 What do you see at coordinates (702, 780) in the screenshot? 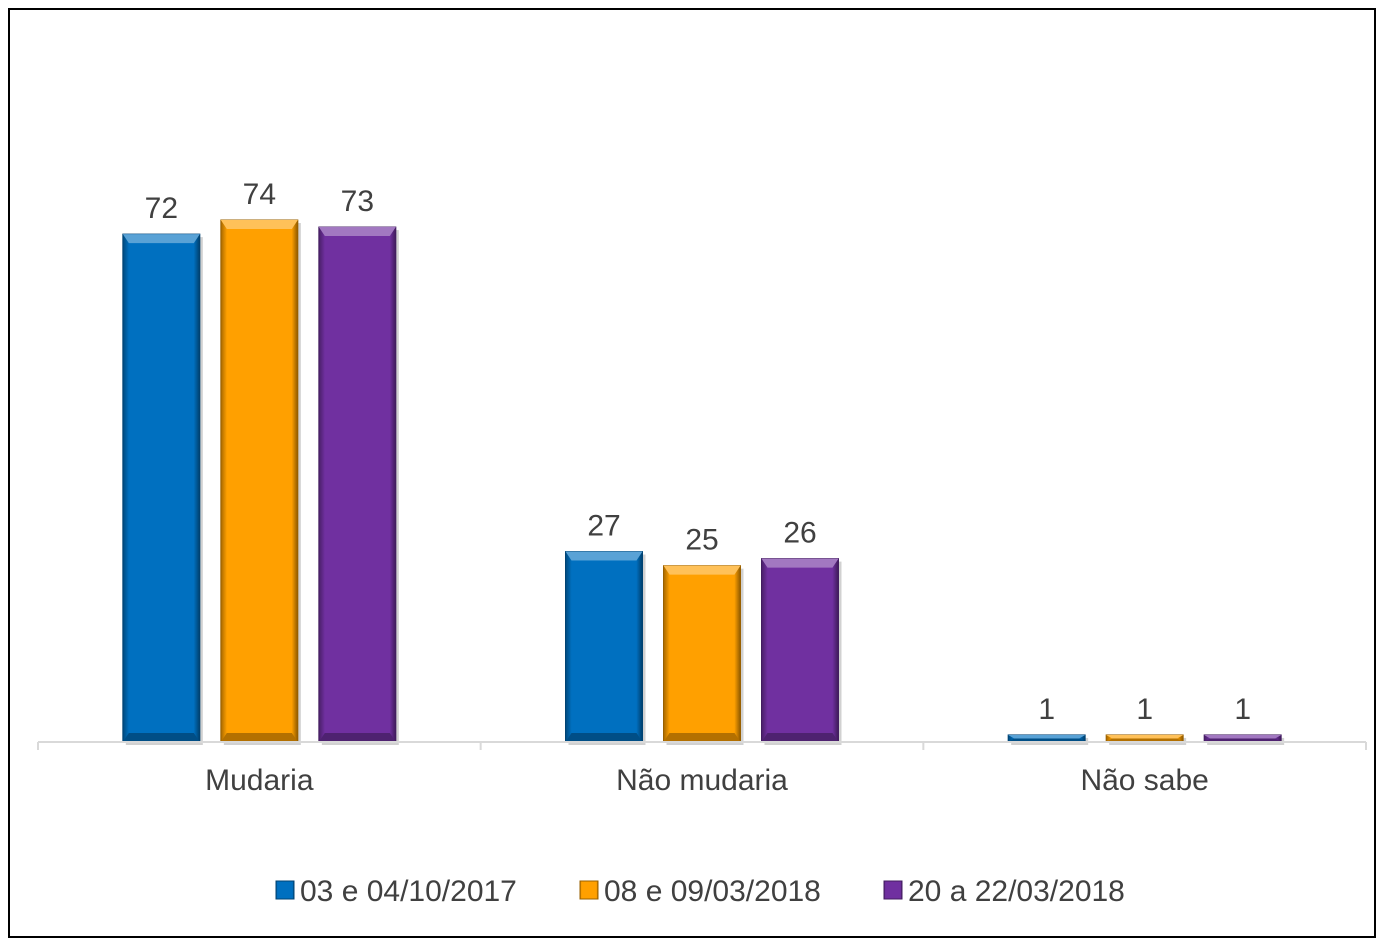
I see `category-label: Não mudaria` at bounding box center [702, 780].